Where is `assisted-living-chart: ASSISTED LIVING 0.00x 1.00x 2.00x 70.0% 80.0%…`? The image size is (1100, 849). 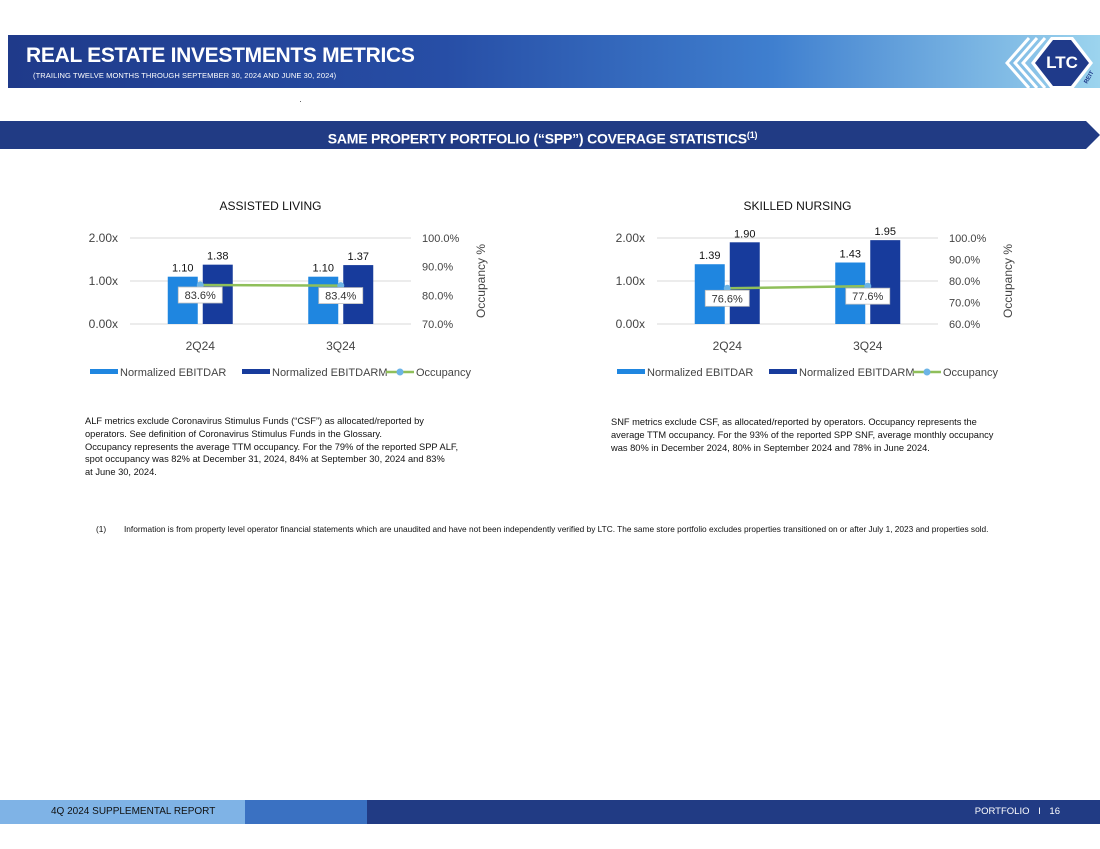
assisted-living-chart: ASSISTED LIVING 0.00x 1.00x 2.00x 70.0% 80.0%… is located at coordinates (288, 289).